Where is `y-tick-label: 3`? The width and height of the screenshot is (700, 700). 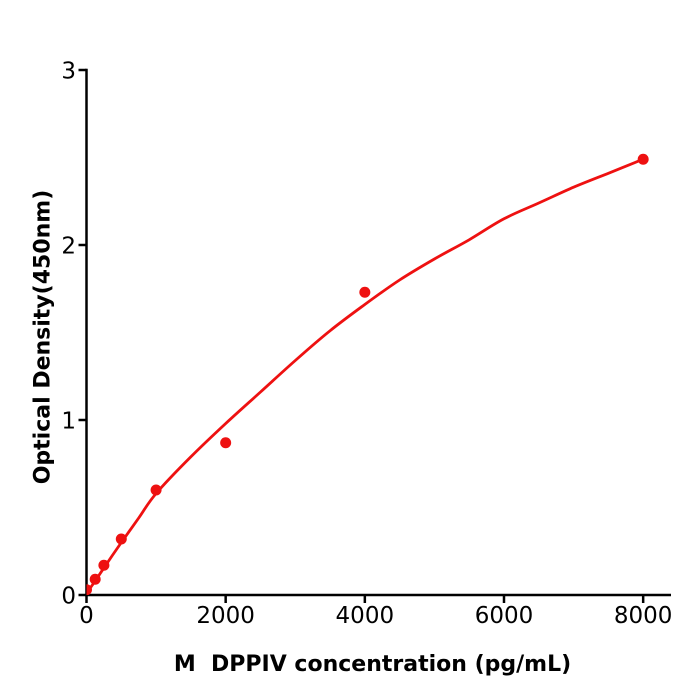
y-tick-label: 3 is located at coordinates (68, 72).